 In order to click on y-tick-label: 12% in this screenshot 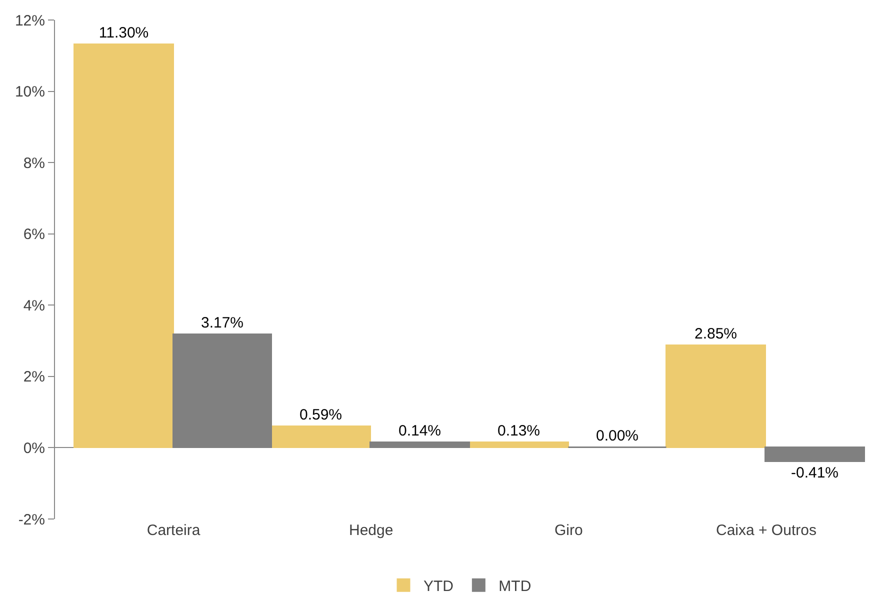, I will do `click(29, 21)`.